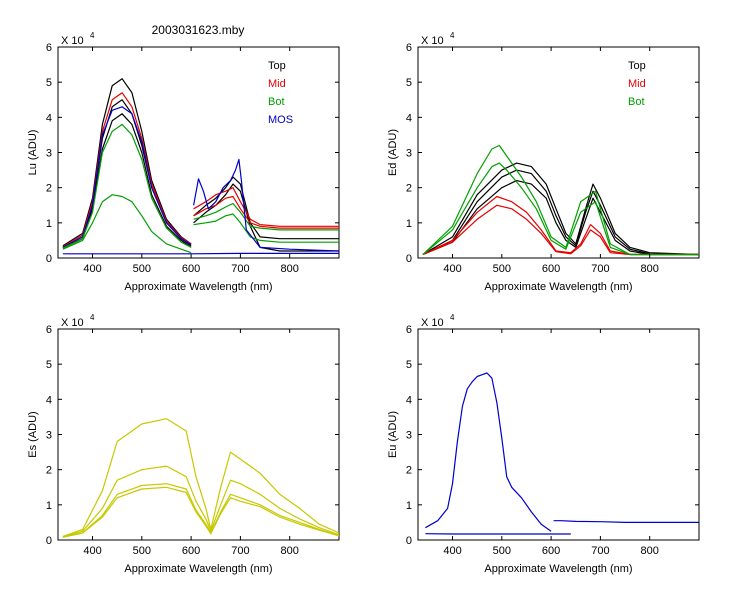 This screenshot has height=600, width=750. What do you see at coordinates (393, 152) in the screenshot?
I see `y-axis-label: Ed (ADU)` at bounding box center [393, 152].